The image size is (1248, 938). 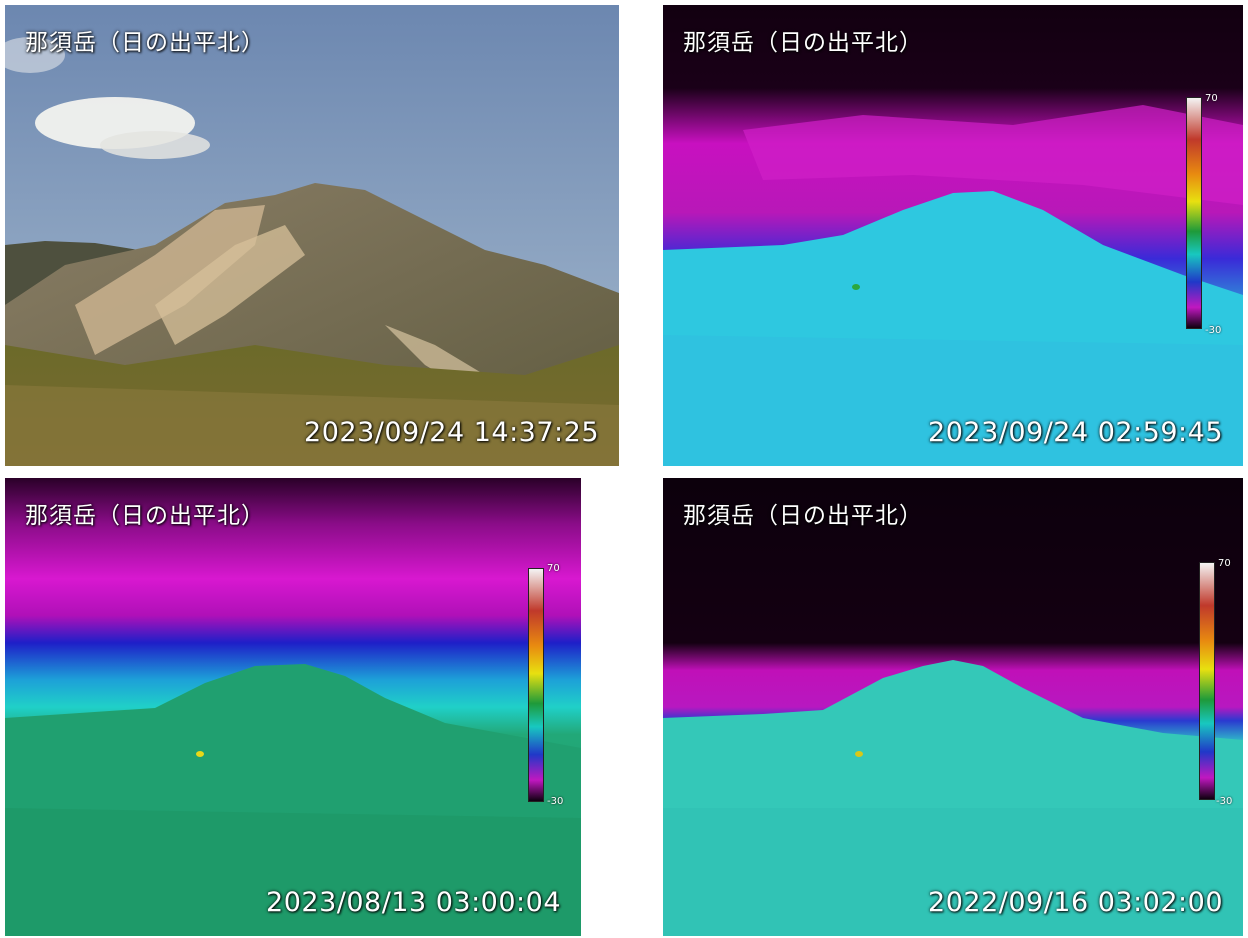 I want to click on timestamp: 2023/08/13 03:00:04, so click(x=413, y=902).